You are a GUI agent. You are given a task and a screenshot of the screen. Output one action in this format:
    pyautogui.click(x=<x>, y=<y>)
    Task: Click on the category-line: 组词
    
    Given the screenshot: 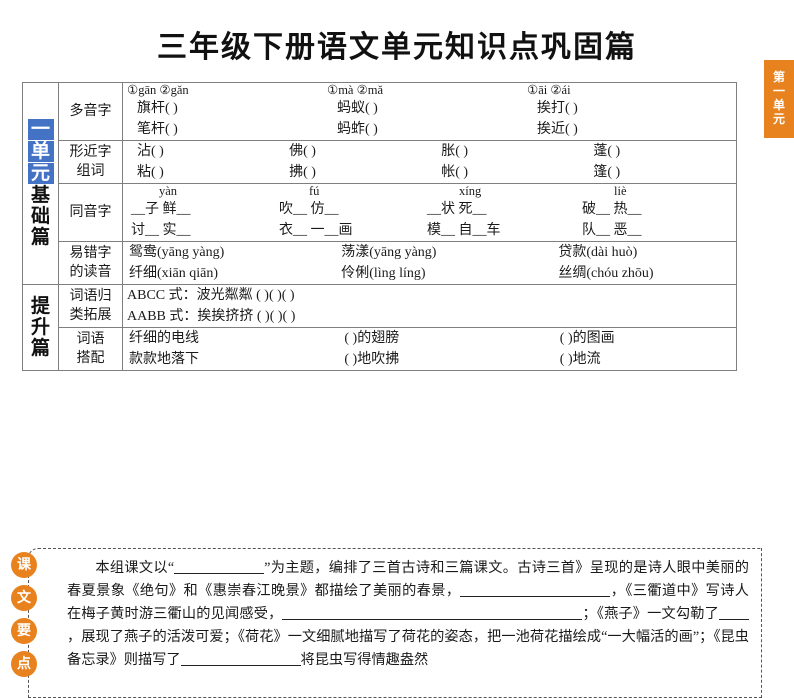 What is the action you would take?
    pyautogui.click(x=90, y=171)
    